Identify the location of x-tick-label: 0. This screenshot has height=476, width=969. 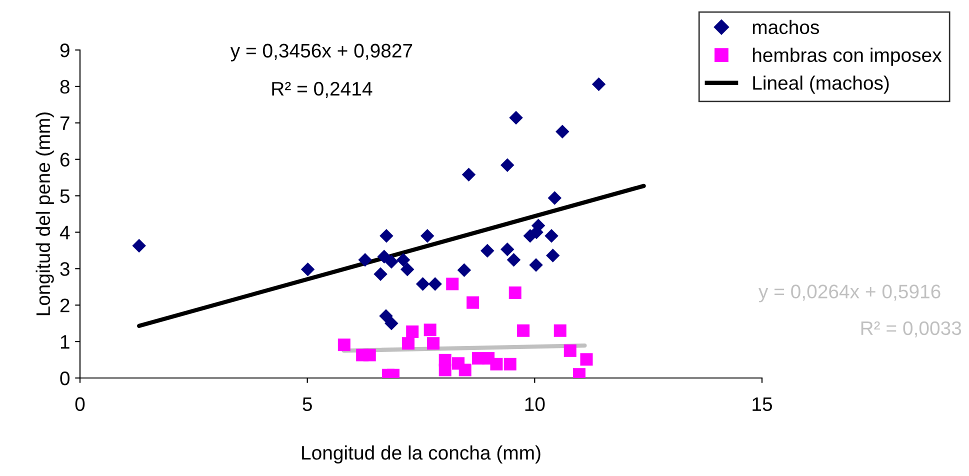
(80, 404).